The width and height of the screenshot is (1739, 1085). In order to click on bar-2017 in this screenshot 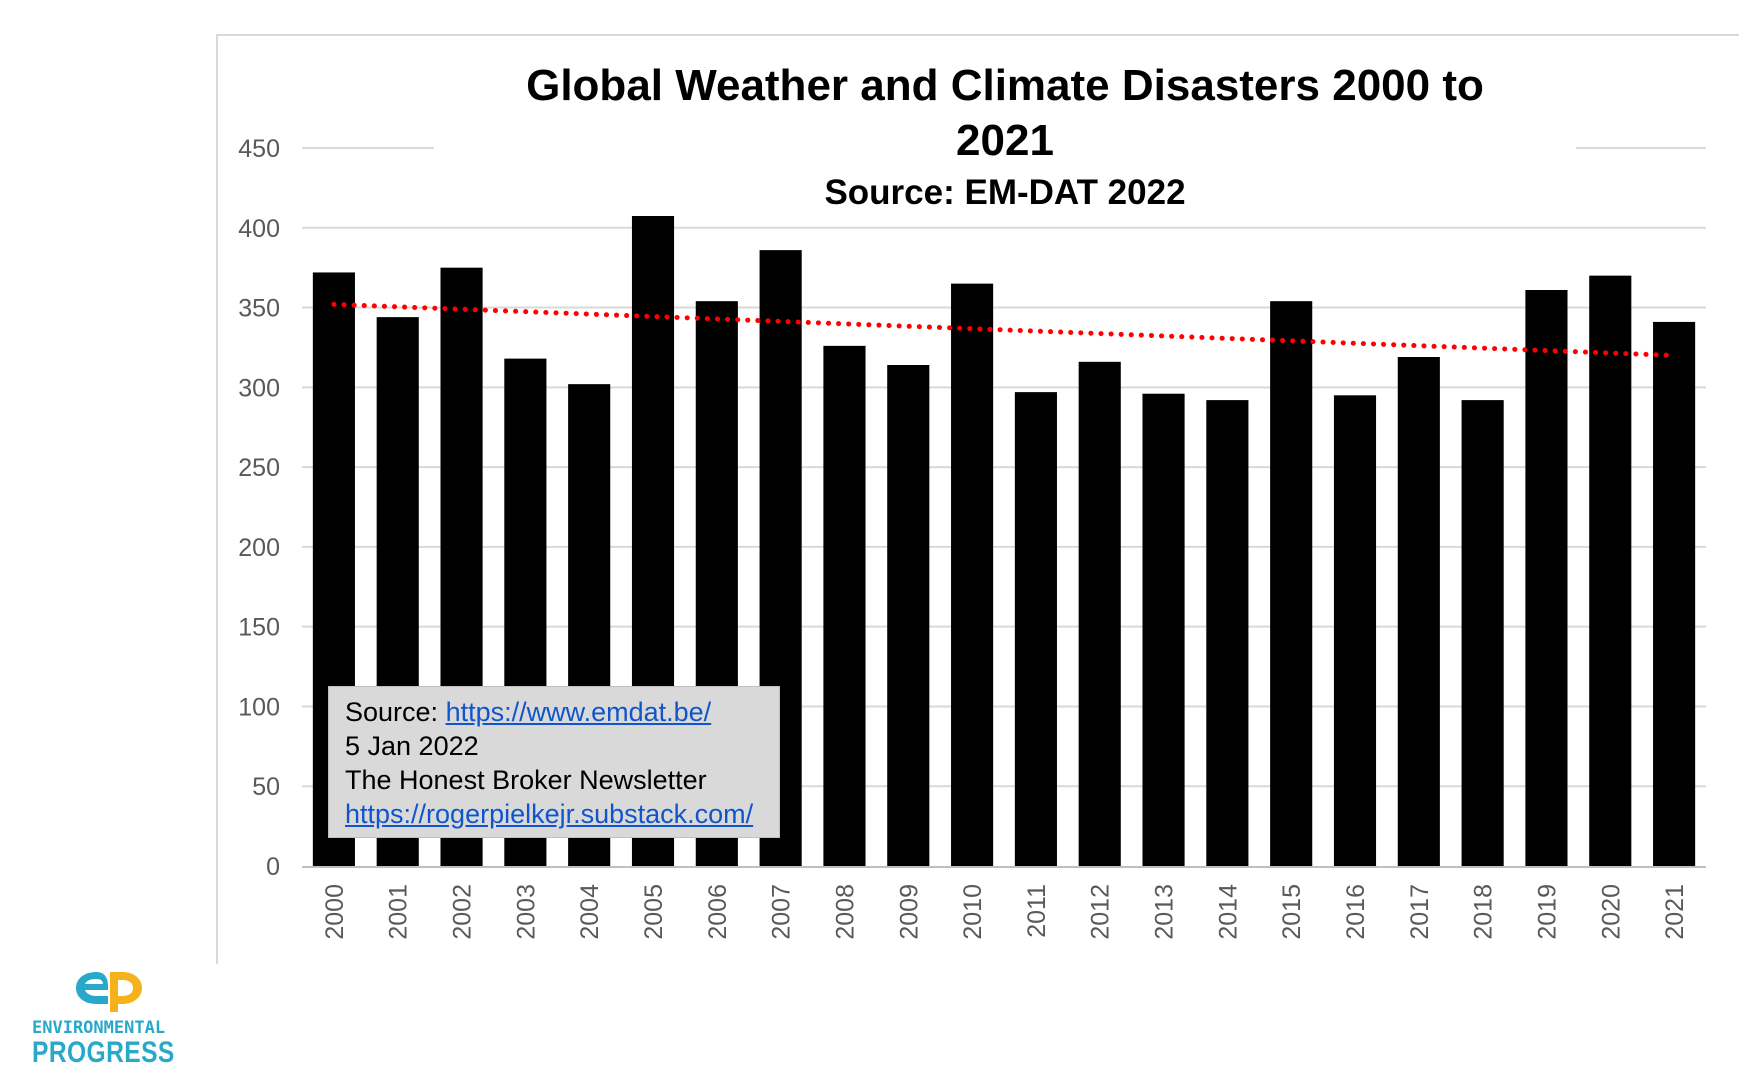, I will do `click(1418, 611)`.